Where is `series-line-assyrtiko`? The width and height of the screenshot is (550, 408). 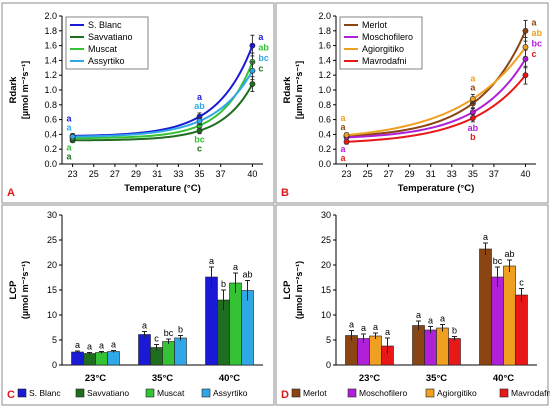
series-line-assyrtiko is located at coordinates (163, 104).